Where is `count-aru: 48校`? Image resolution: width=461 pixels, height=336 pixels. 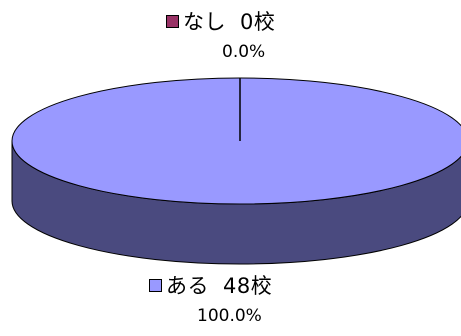 count-aru: 48校 is located at coordinates (248, 286).